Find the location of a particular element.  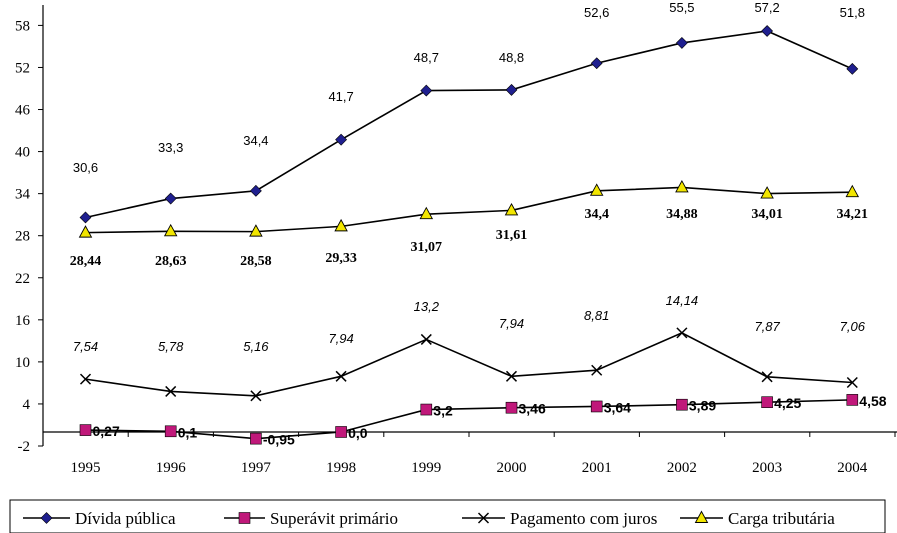

legend-label-pagamento-com-juros: Pagamento com juros is located at coordinates (583, 518).